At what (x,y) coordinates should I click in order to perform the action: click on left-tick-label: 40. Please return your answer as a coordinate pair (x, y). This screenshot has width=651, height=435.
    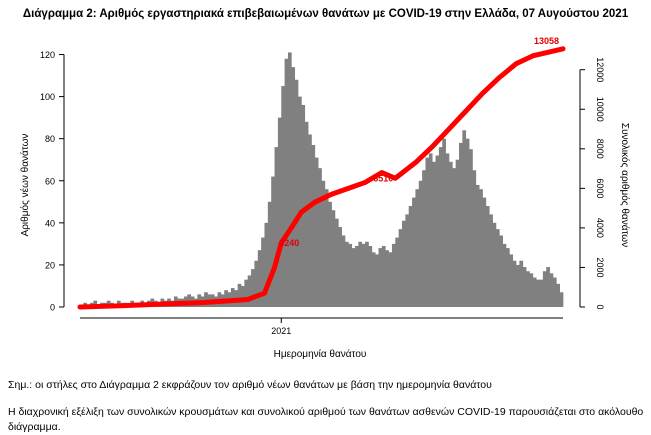
    Looking at the image, I should click on (50, 223).